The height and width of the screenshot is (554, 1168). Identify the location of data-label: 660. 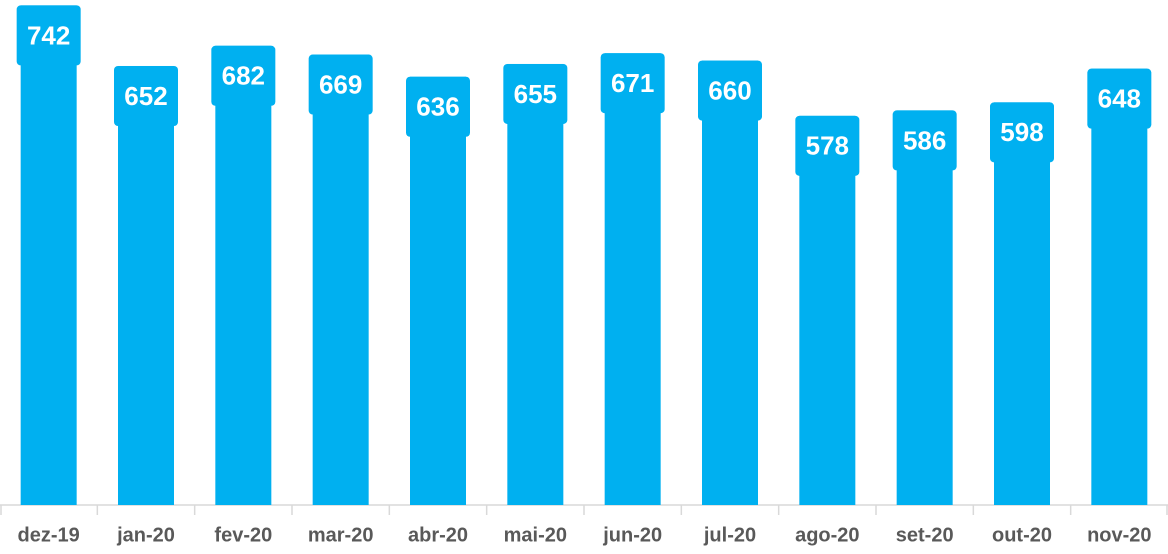
(729, 90).